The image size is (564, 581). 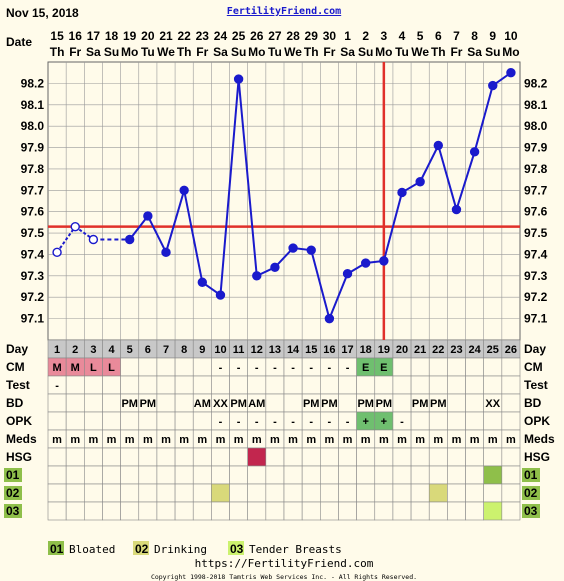 I want to click on footer-url: https://FertilityFriend.com, so click(x=284, y=563).